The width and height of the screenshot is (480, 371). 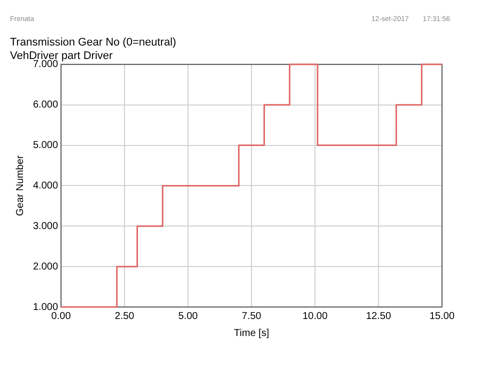 What do you see at coordinates (45, 307) in the screenshot?
I see `y-tick-label: 1.000` at bounding box center [45, 307].